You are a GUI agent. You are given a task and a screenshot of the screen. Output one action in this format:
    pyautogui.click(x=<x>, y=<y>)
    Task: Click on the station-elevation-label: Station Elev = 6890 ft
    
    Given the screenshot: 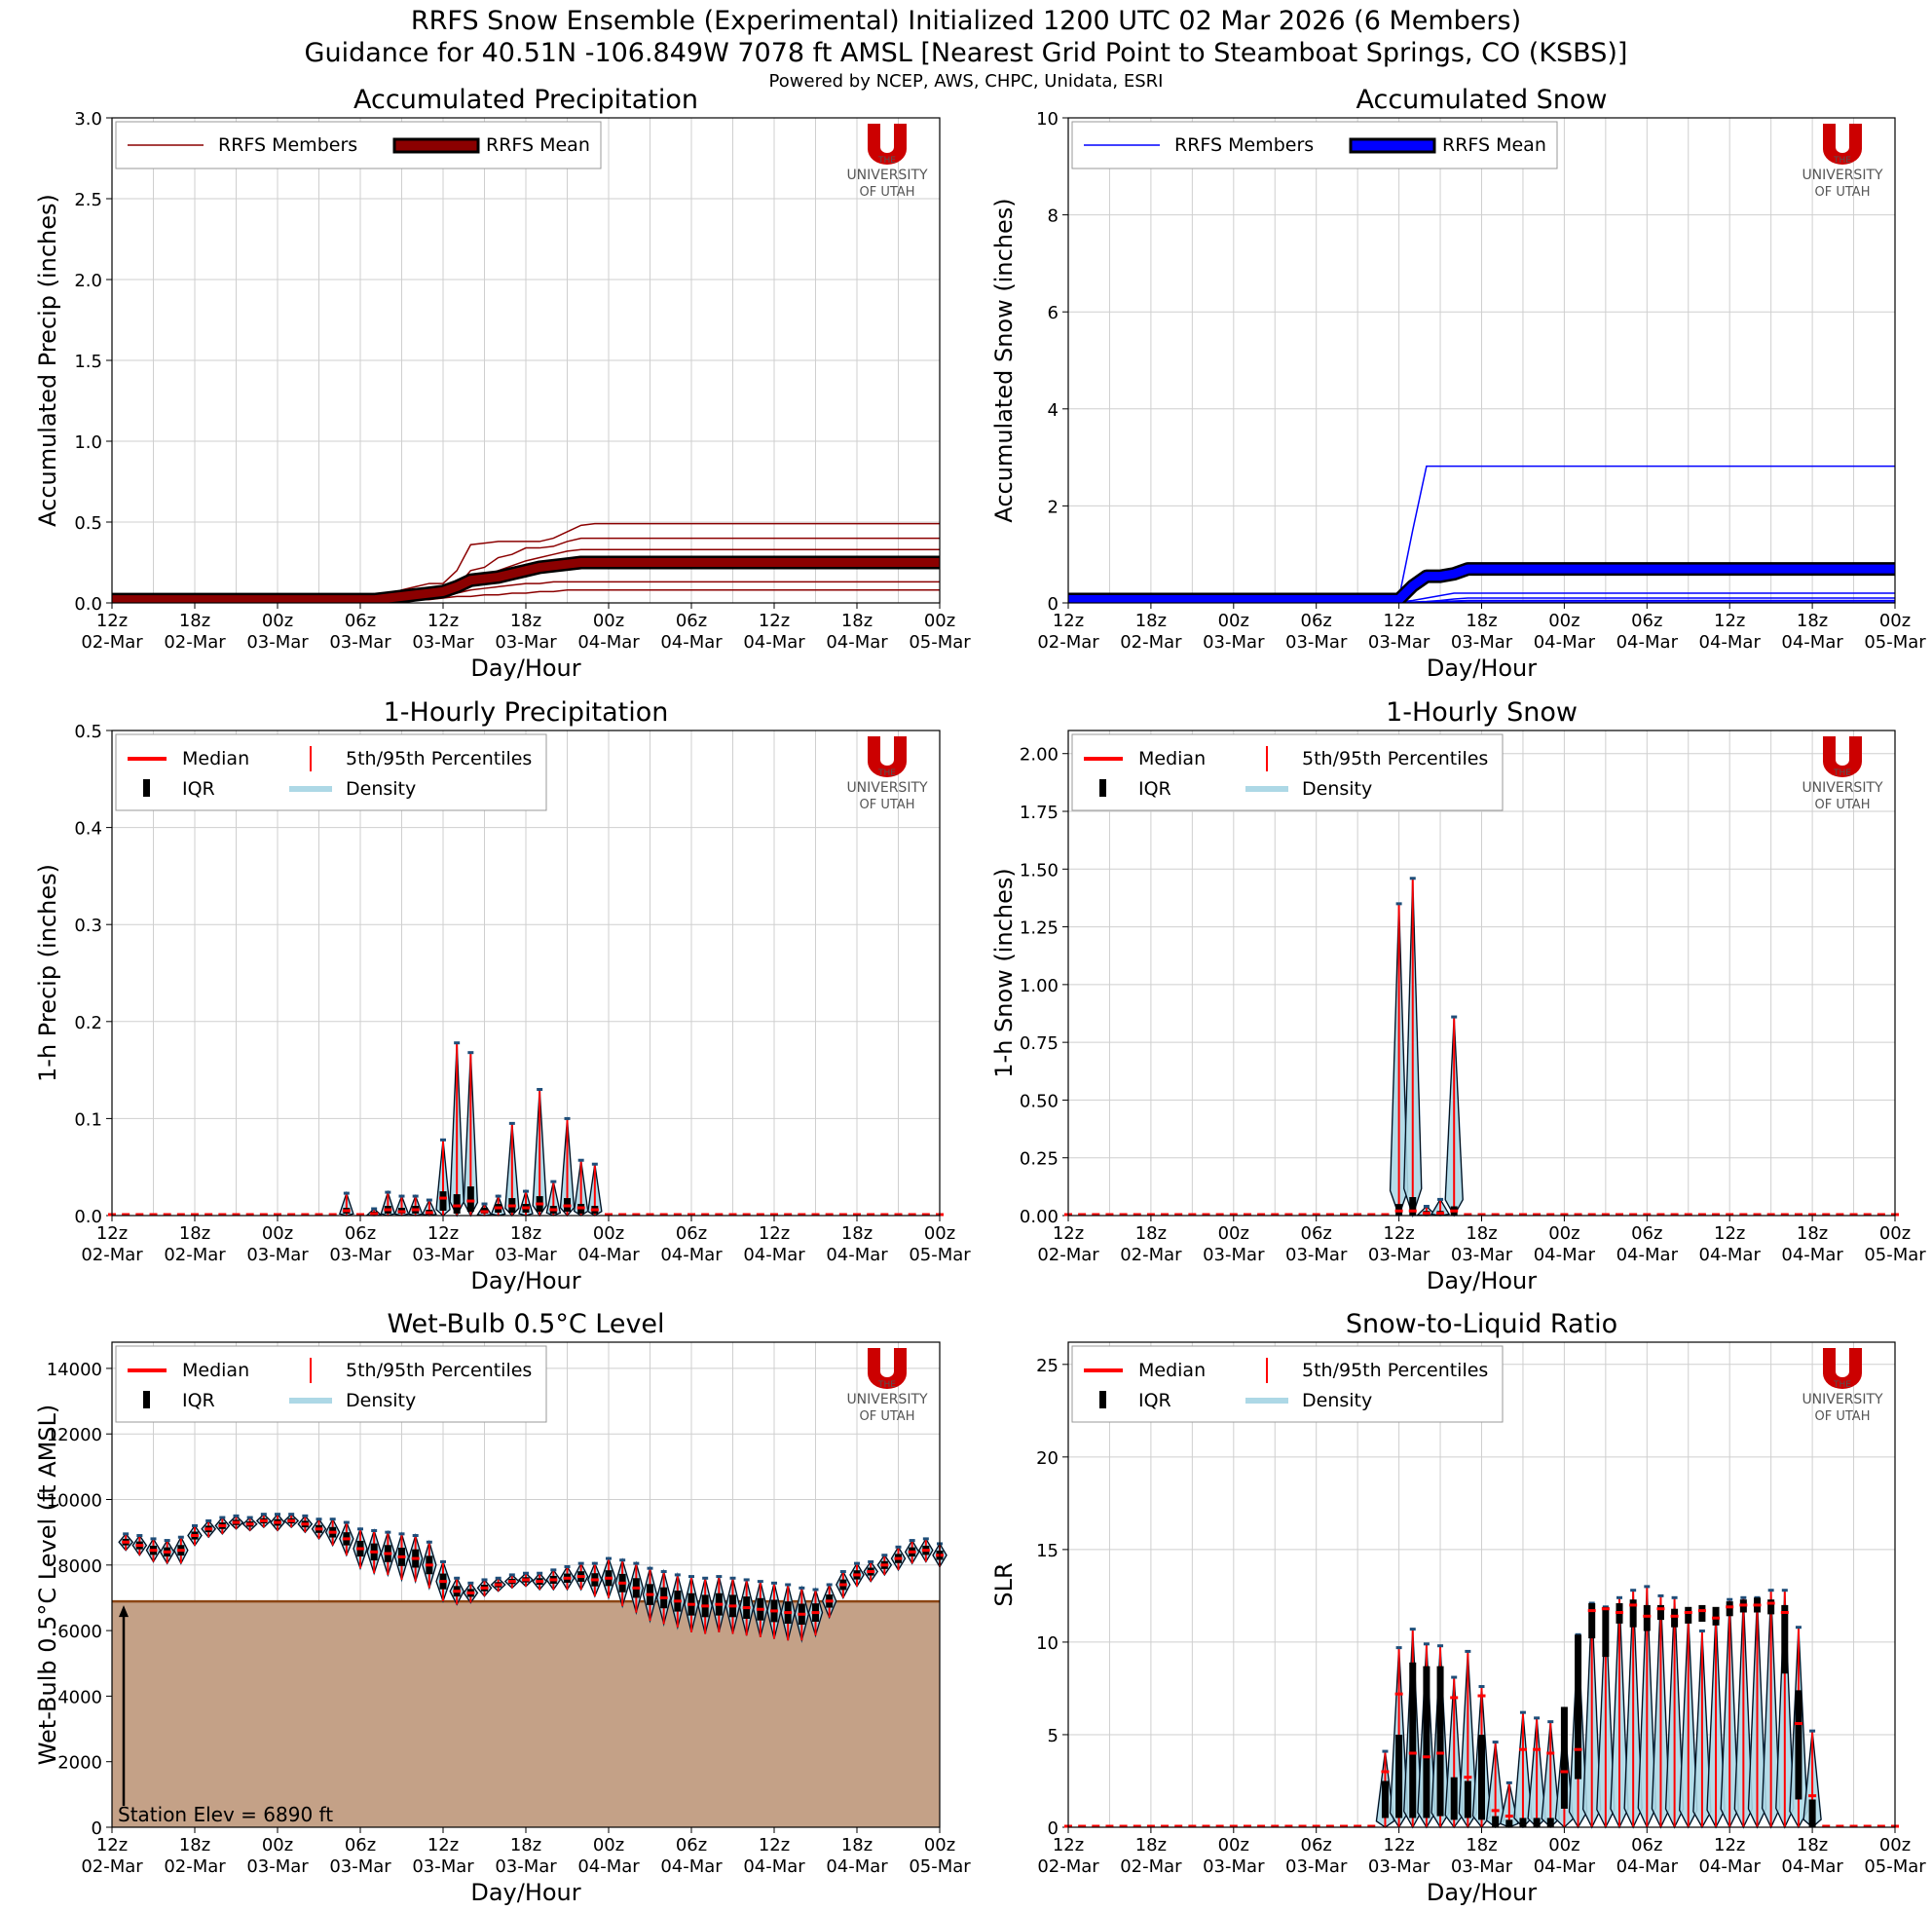 What is the action you would take?
    pyautogui.click(x=225, y=1815)
    